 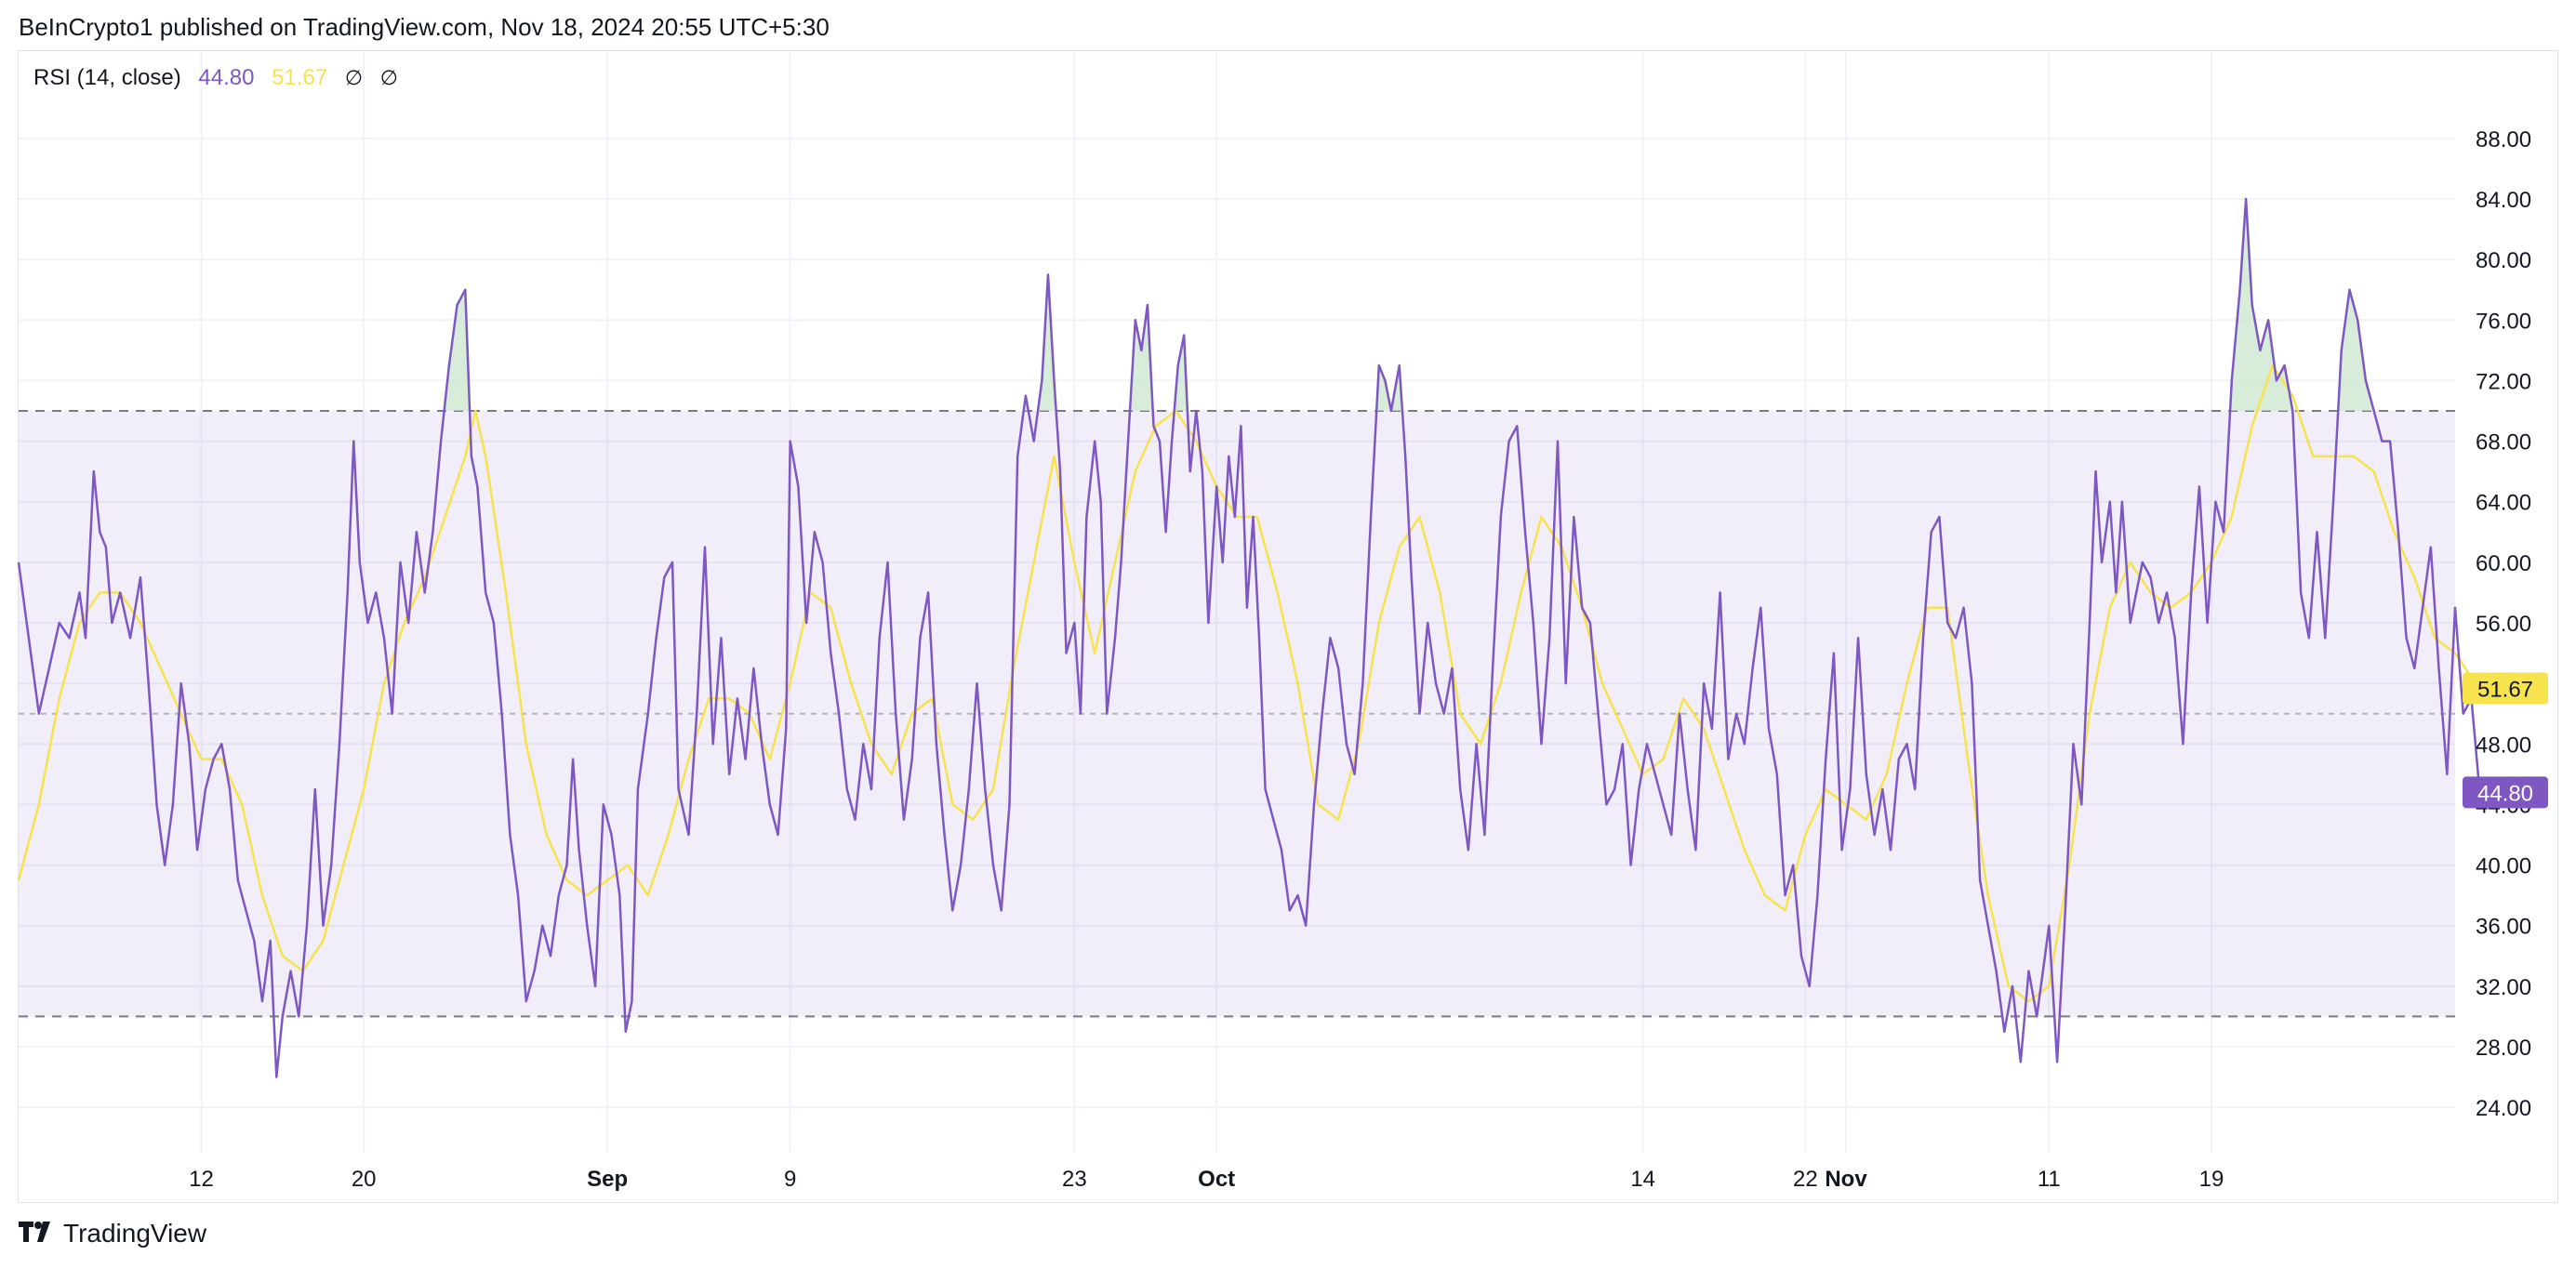 What do you see at coordinates (2503, 927) in the screenshot?
I see `y-tick-label: 36.00` at bounding box center [2503, 927].